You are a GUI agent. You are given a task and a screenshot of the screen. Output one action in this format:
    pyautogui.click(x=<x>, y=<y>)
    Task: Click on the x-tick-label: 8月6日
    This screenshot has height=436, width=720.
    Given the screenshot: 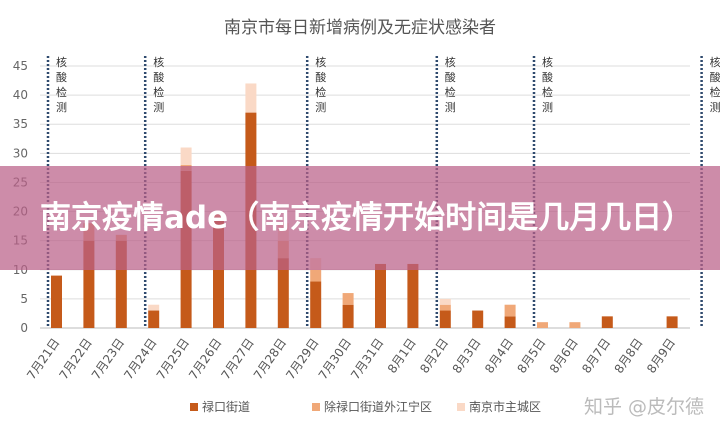 What is the action you would take?
    pyautogui.click(x=564, y=356)
    